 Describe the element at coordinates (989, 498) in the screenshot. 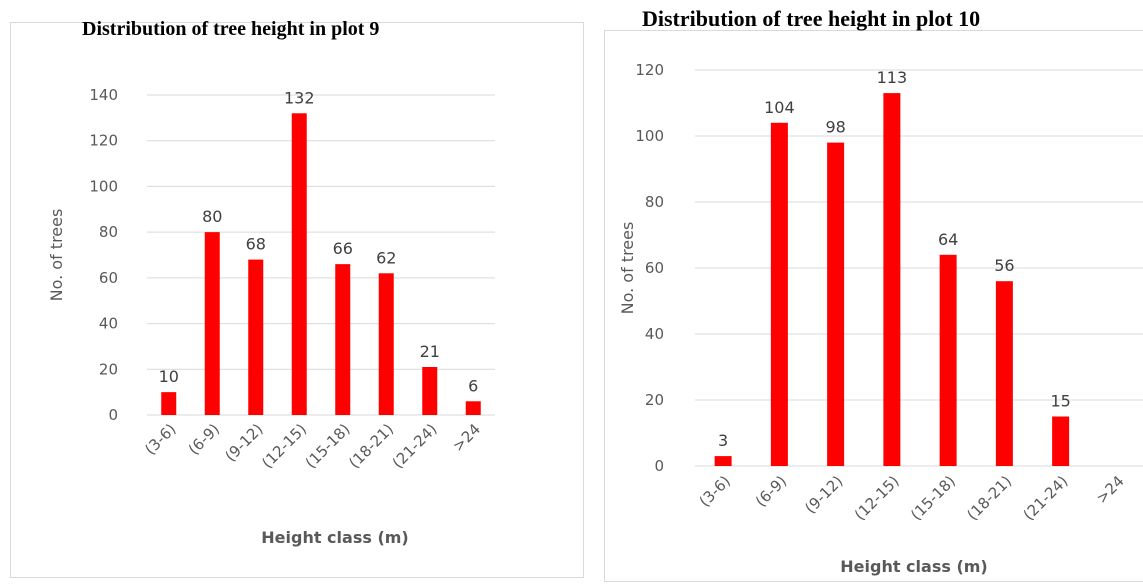

I see `plot-10-x-tick-label: (18-21)` at that location.